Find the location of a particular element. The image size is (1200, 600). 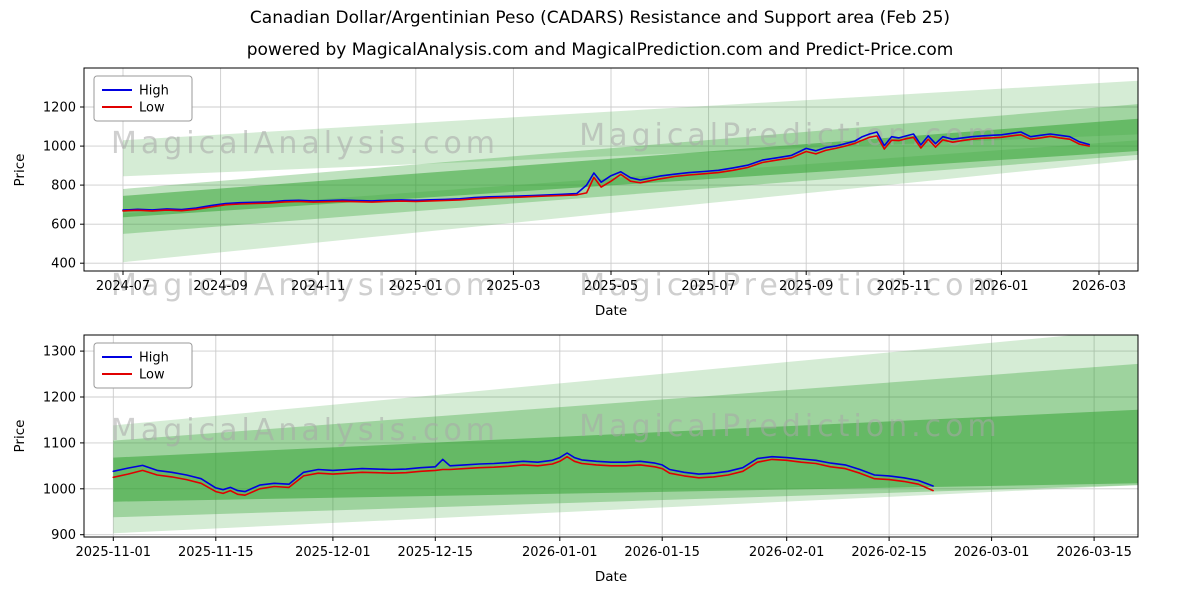

y-tick-label: 900 is located at coordinates (63, 535).